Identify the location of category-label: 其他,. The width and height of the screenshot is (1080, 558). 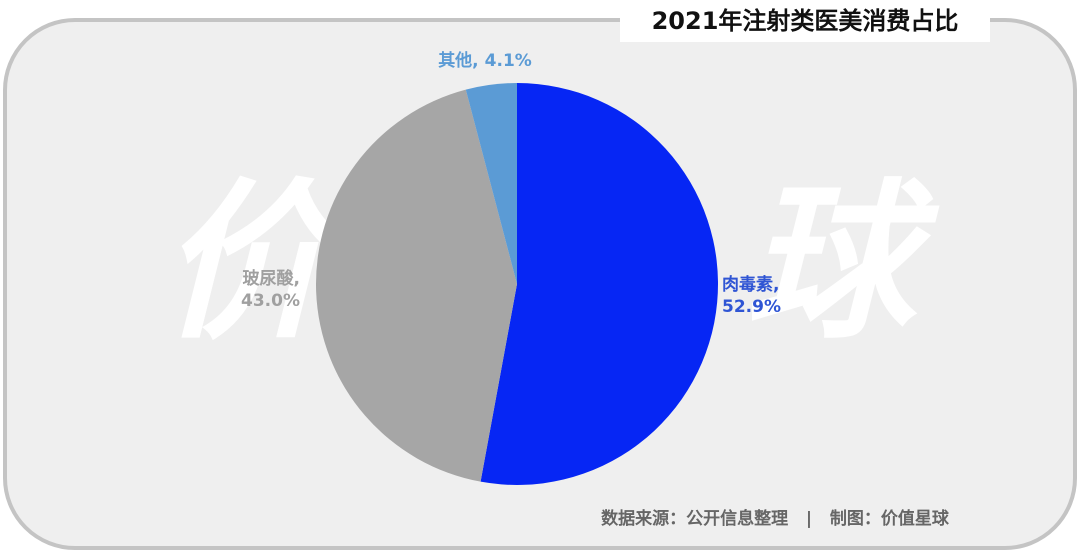
(458, 60).